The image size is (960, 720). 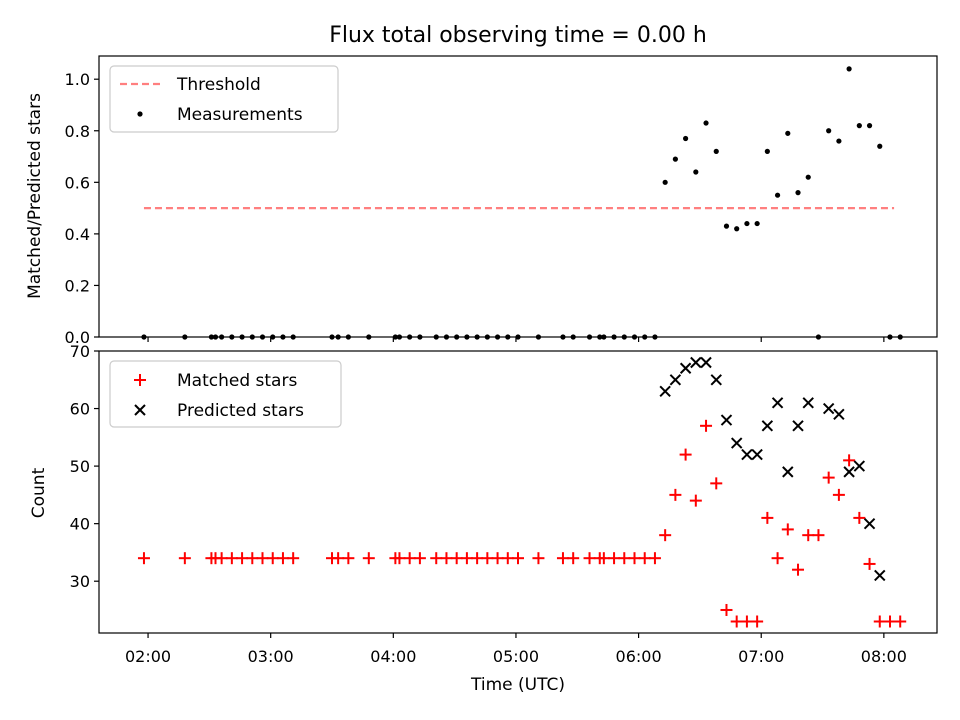 I want to click on bottom-y-tick-label: 70, so click(x=80, y=351).